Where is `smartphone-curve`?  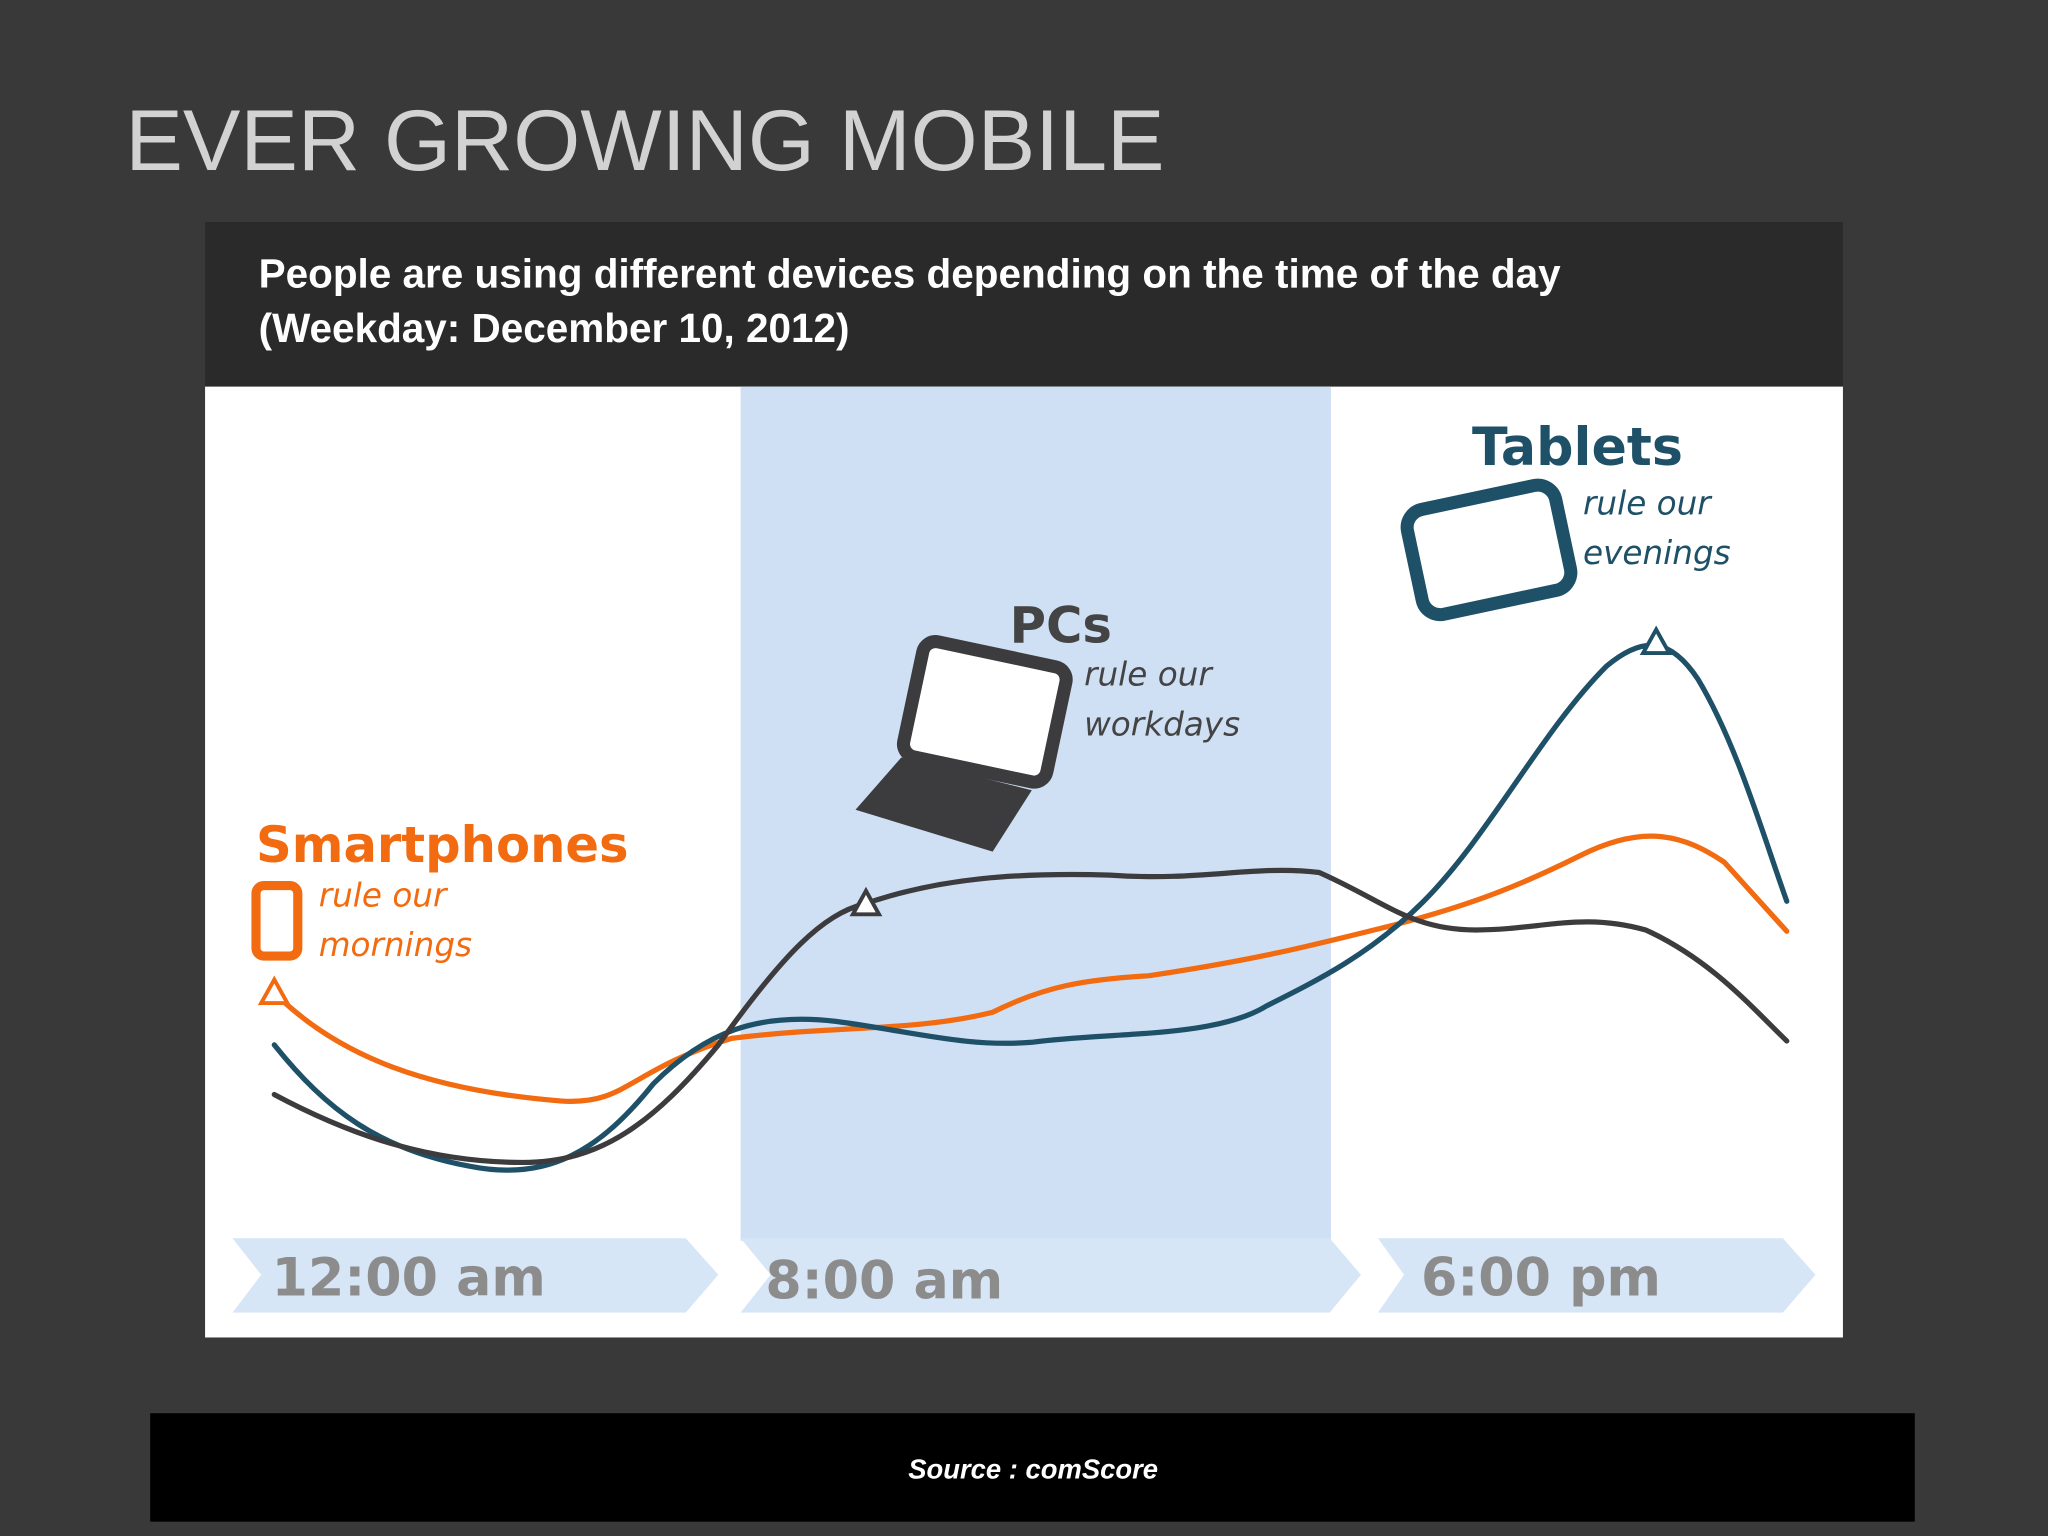 smartphone-curve is located at coordinates (1030, 968).